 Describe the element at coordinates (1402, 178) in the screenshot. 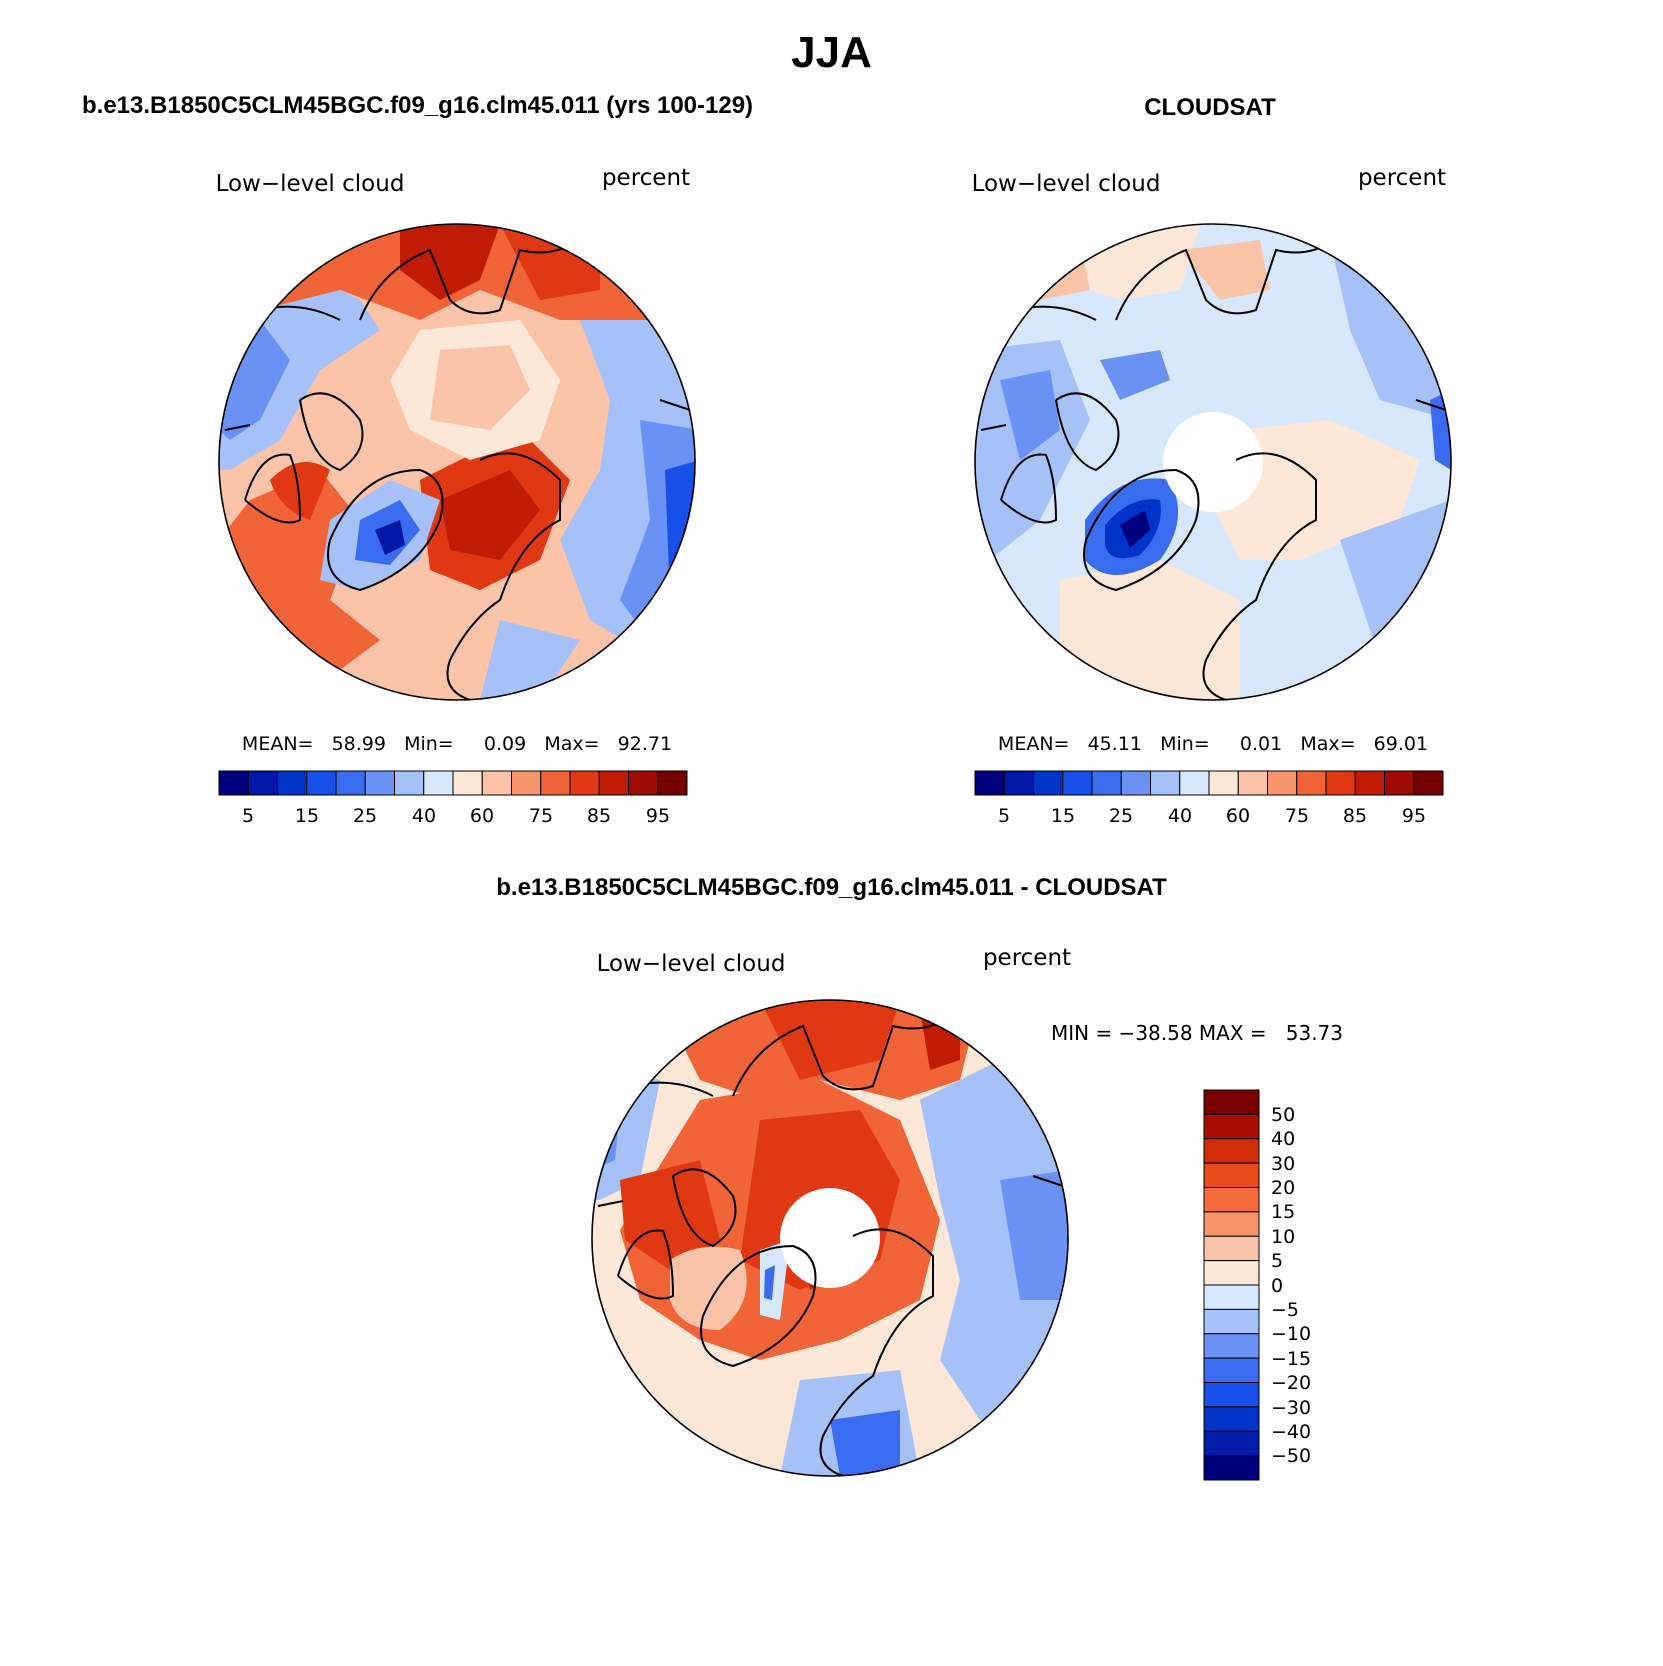

I see `obs-units-label: percent` at that location.